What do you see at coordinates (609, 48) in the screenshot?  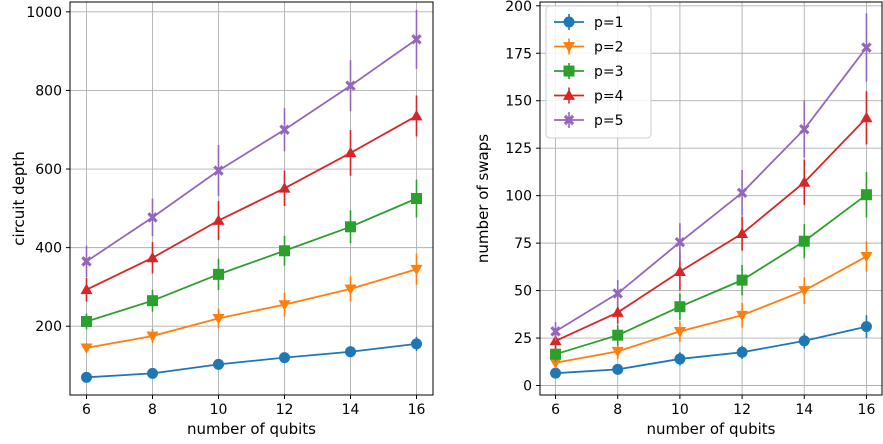 I see `legend-label: p=2` at bounding box center [609, 48].